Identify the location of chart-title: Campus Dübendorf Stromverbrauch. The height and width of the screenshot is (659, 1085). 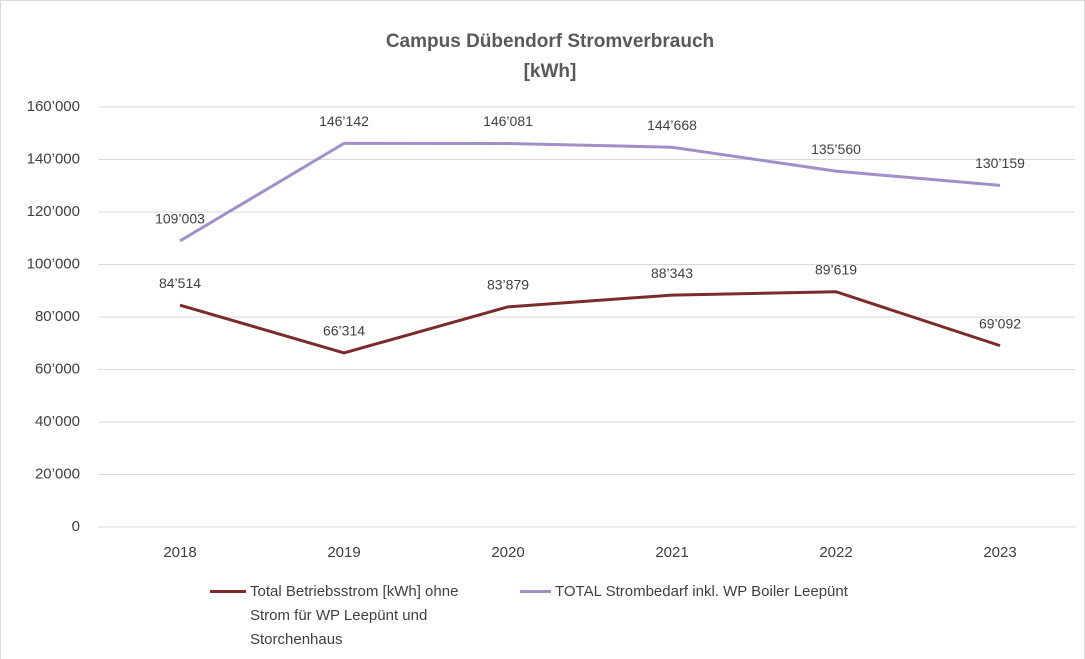
(550, 41).